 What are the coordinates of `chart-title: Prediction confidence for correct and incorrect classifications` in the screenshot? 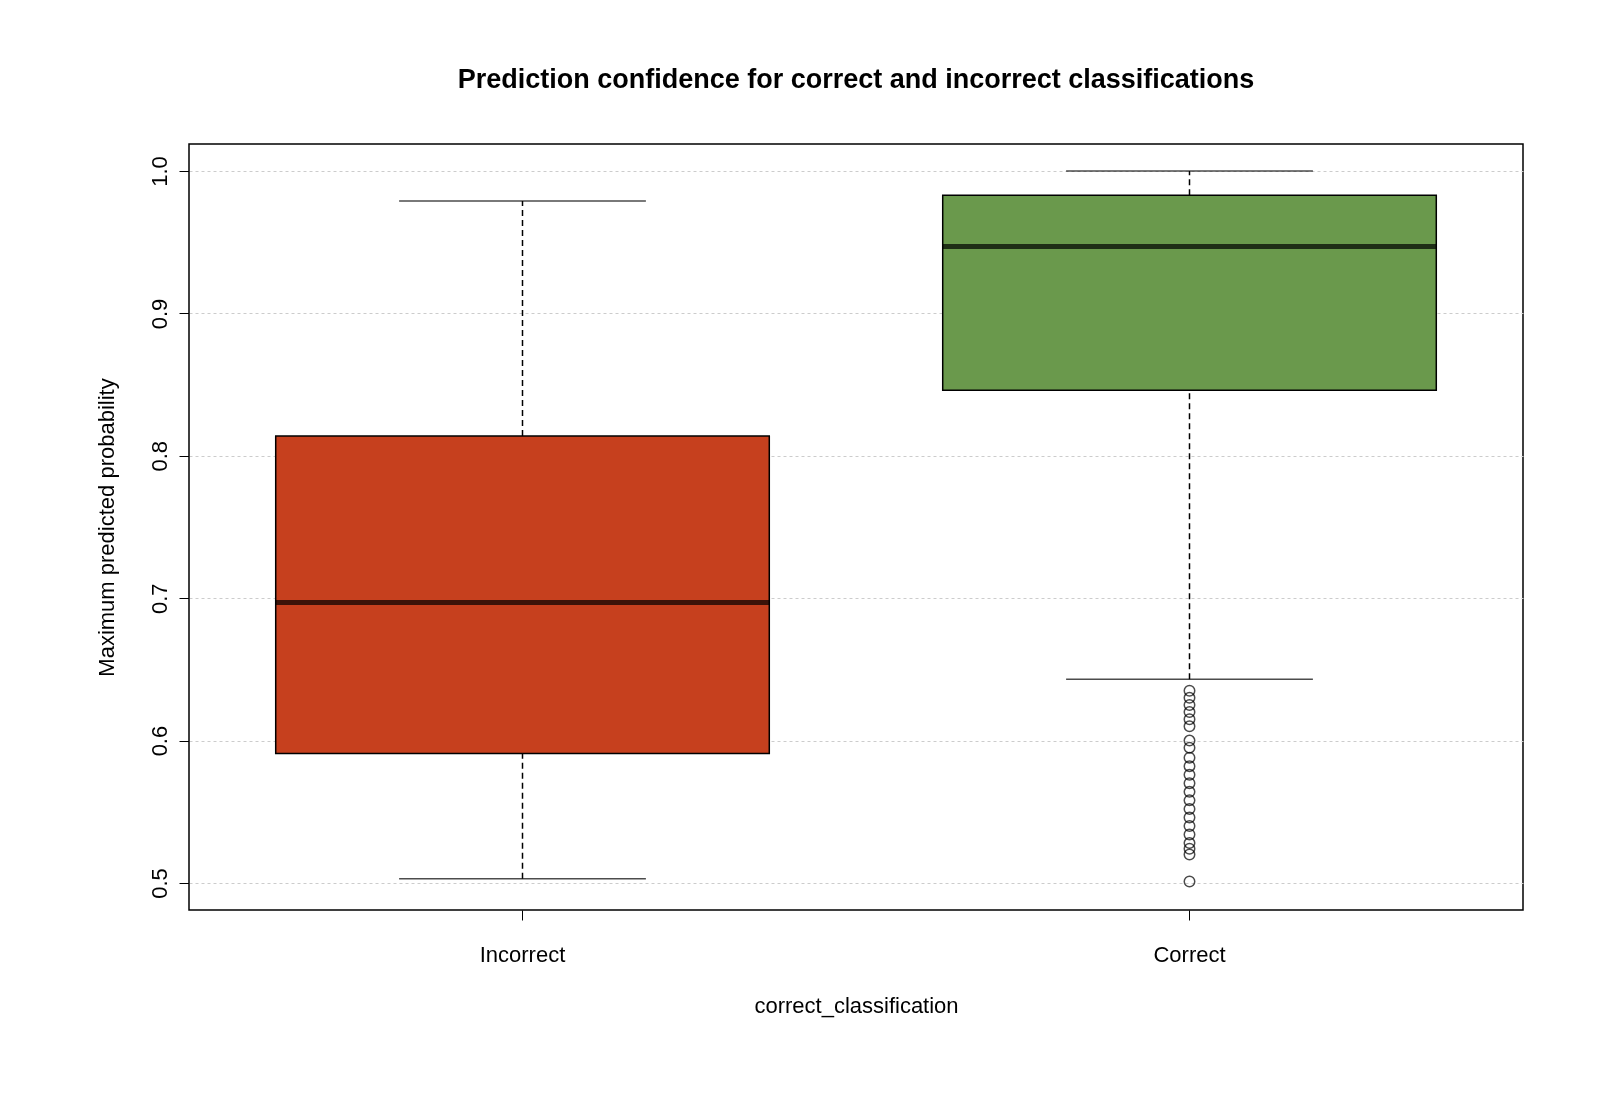 It's located at (856, 79).